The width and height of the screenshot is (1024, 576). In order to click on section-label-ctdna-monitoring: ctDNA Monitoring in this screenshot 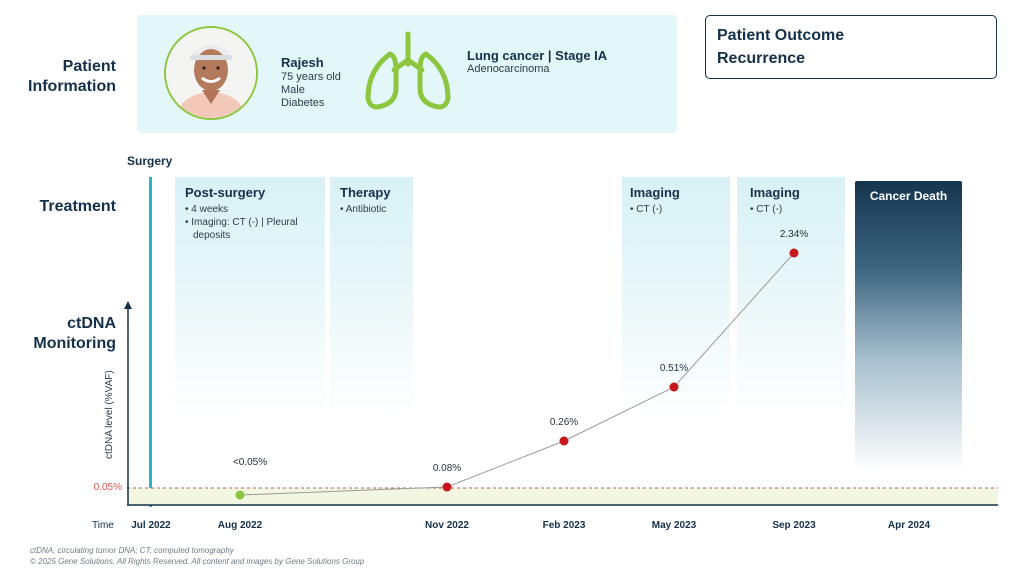, I will do `click(74, 333)`.